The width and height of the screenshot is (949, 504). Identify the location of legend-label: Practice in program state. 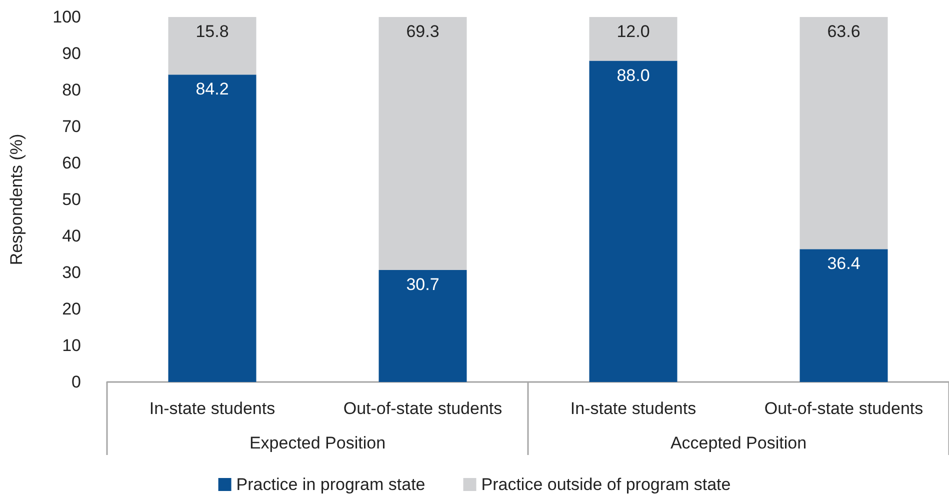
(331, 484).